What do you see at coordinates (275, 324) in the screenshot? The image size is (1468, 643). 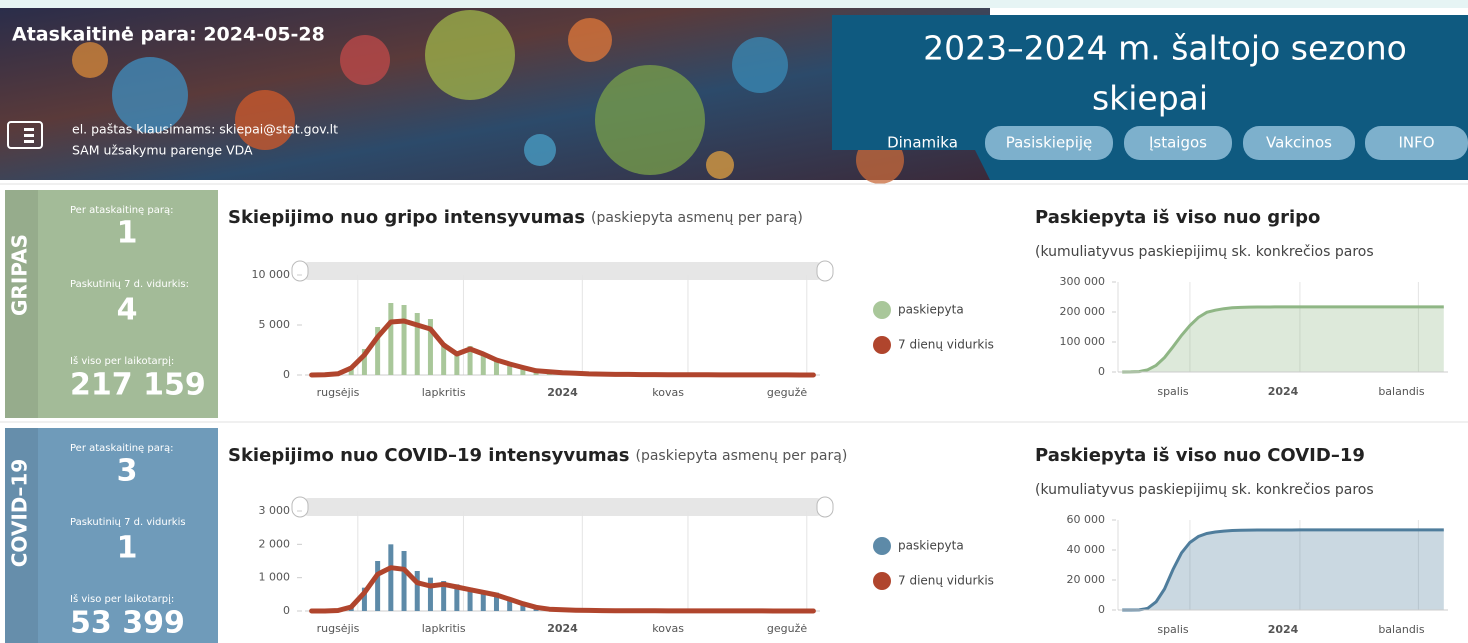 I see `y-tick-label: 5 000` at bounding box center [275, 324].